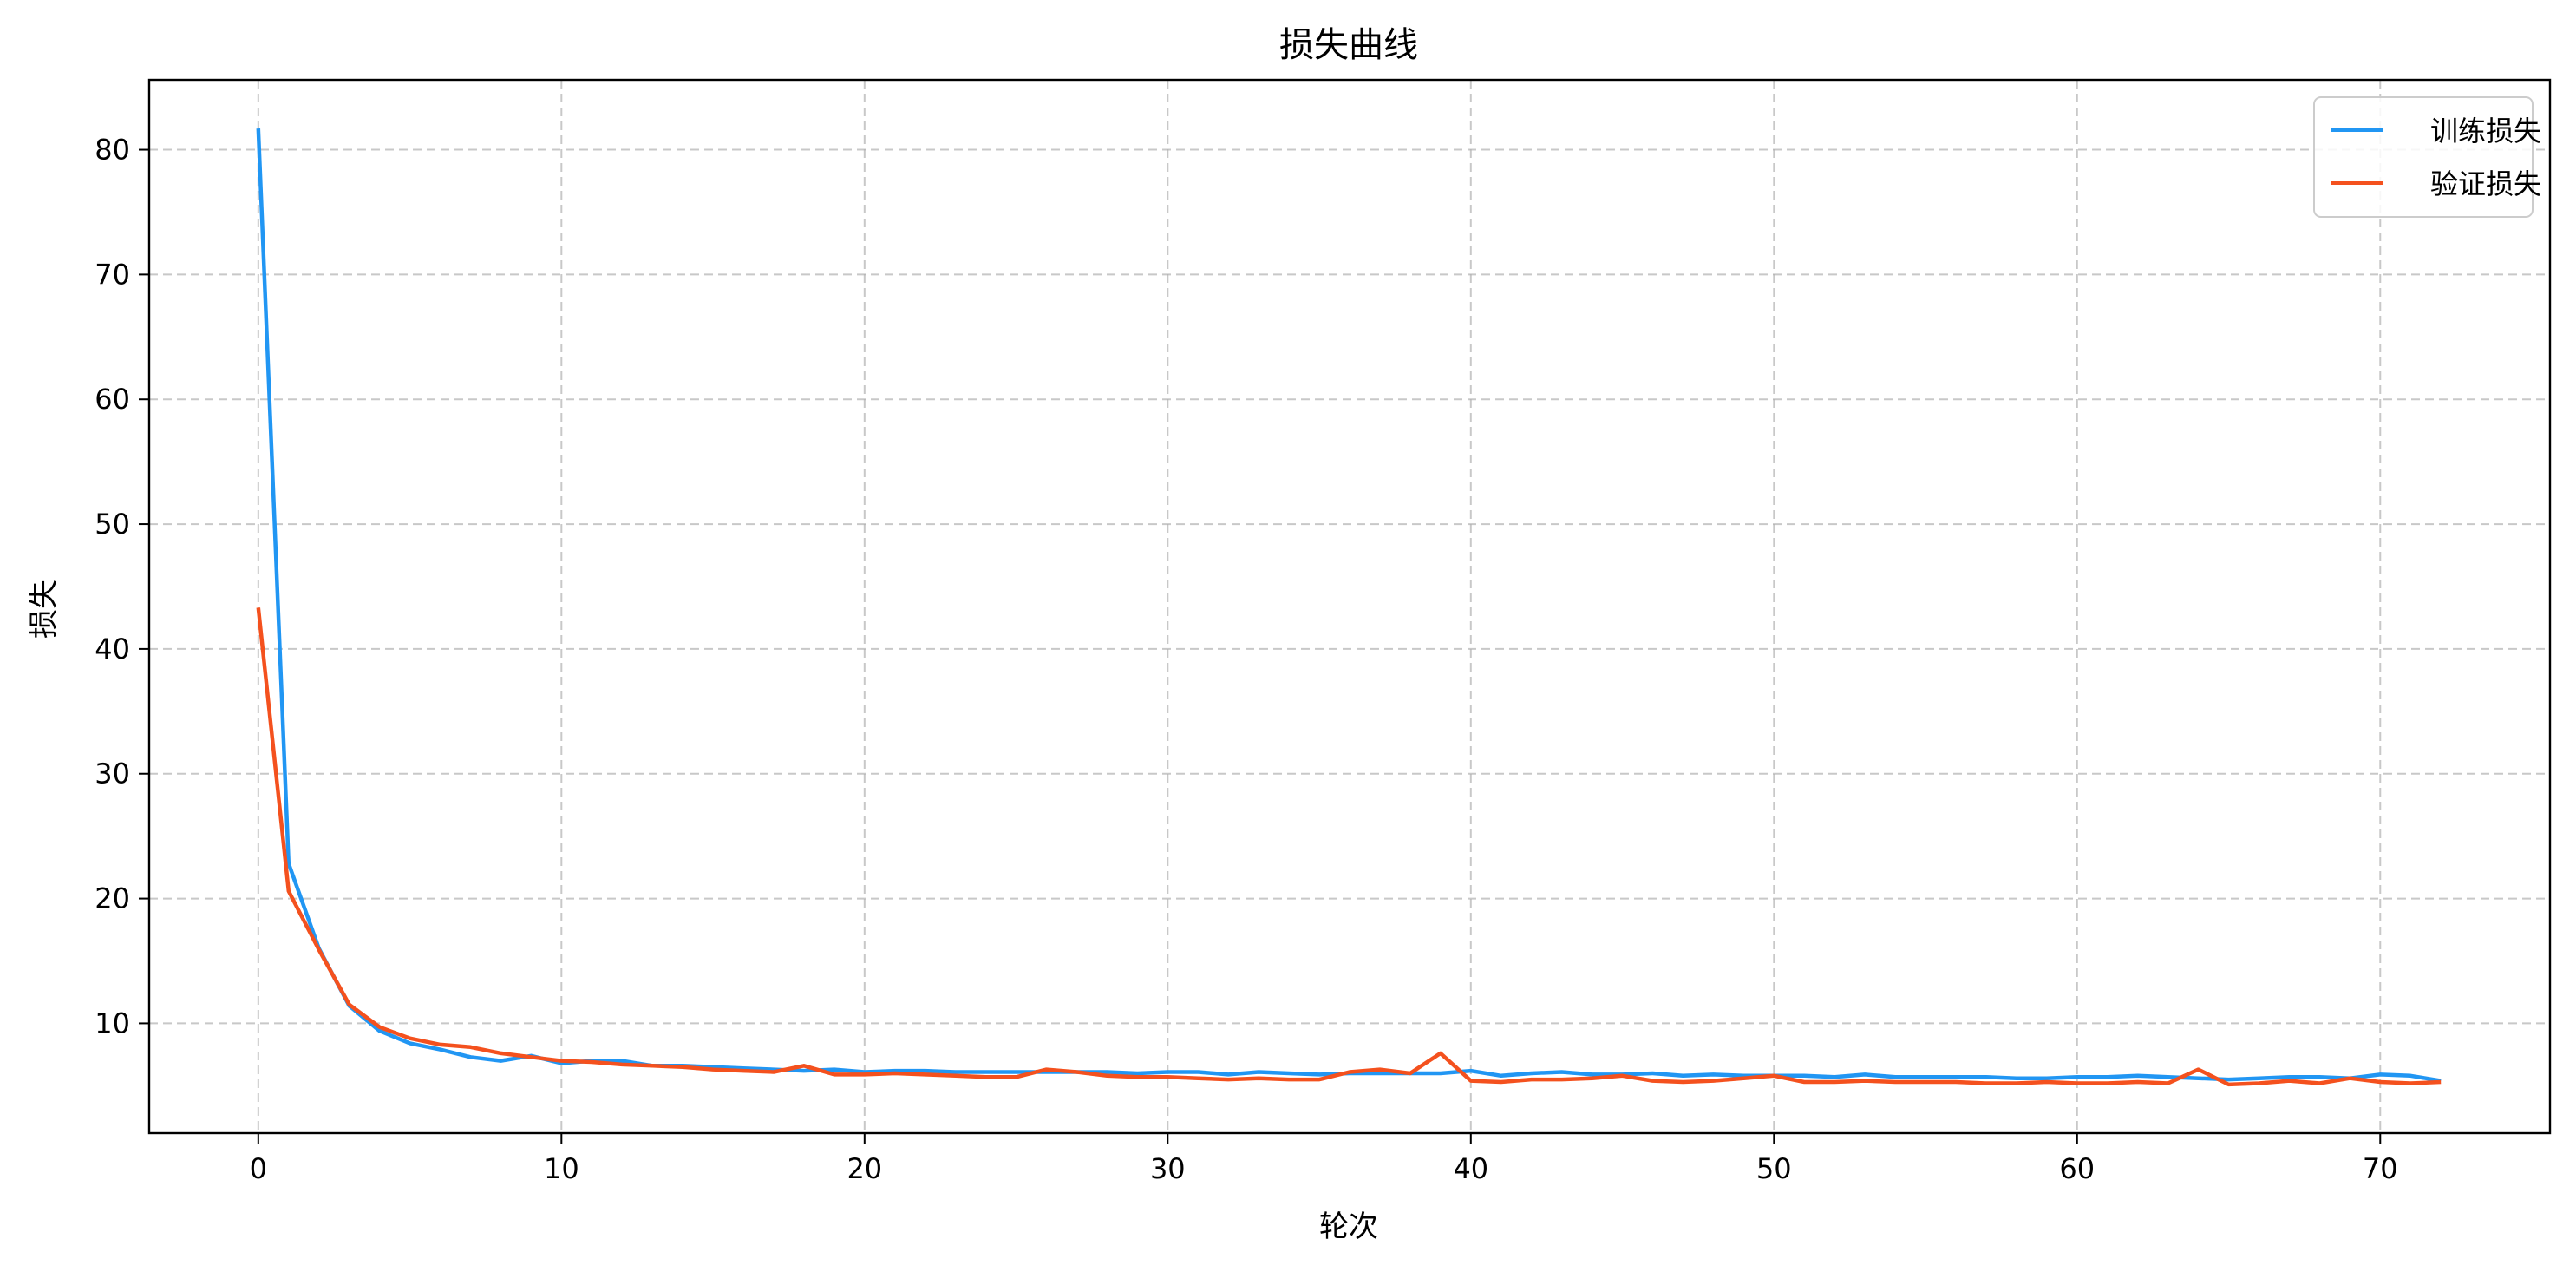 The width and height of the screenshot is (2576, 1272). I want to click on x-tick-label: 30, so click(1168, 1168).